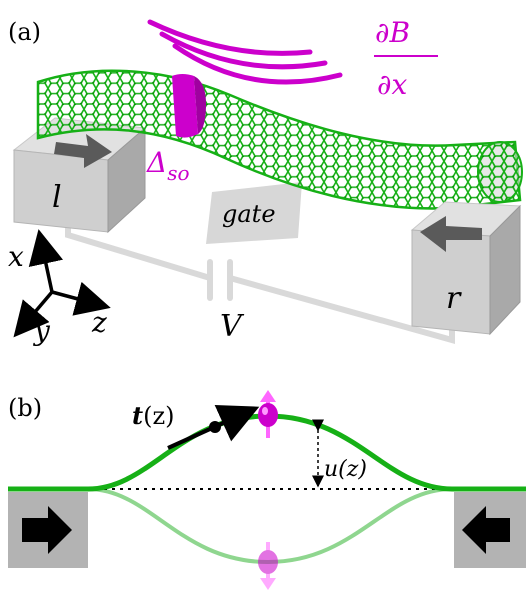 The height and width of the screenshot is (591, 528). I want to click on spin-orbit-ring, so click(189, 106).